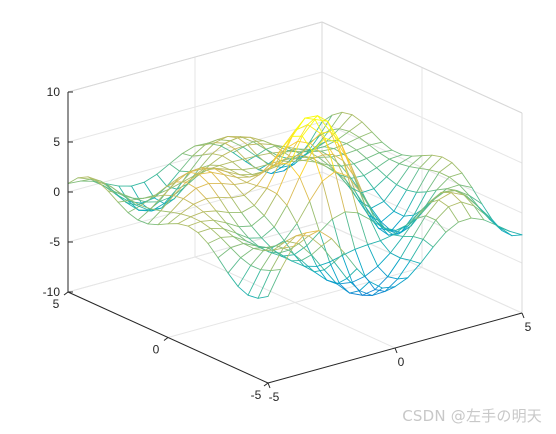 This screenshot has height=434, width=556. What do you see at coordinates (54, 242) in the screenshot?
I see `z-tick-label: -5` at bounding box center [54, 242].